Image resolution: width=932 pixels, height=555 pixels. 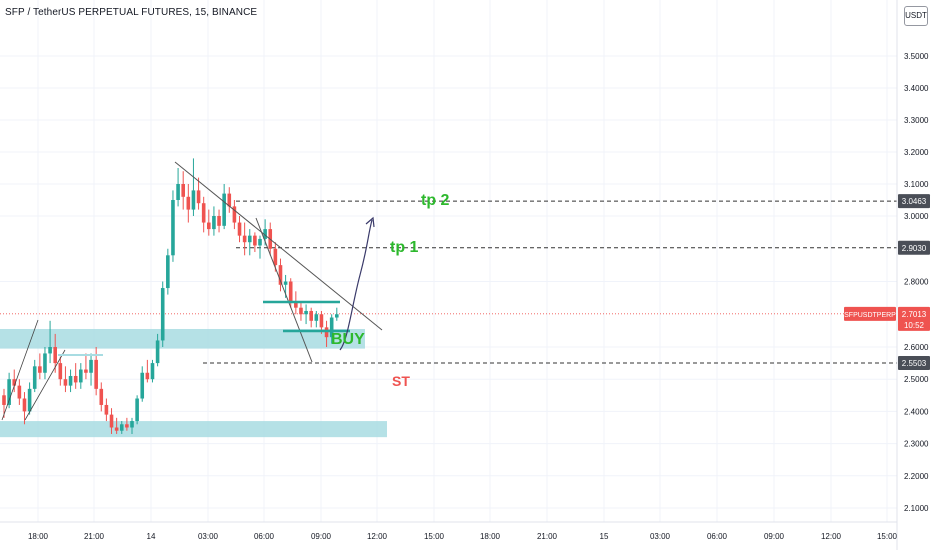 What do you see at coordinates (916, 216) in the screenshot?
I see `y-tick-label: 3.0000` at bounding box center [916, 216].